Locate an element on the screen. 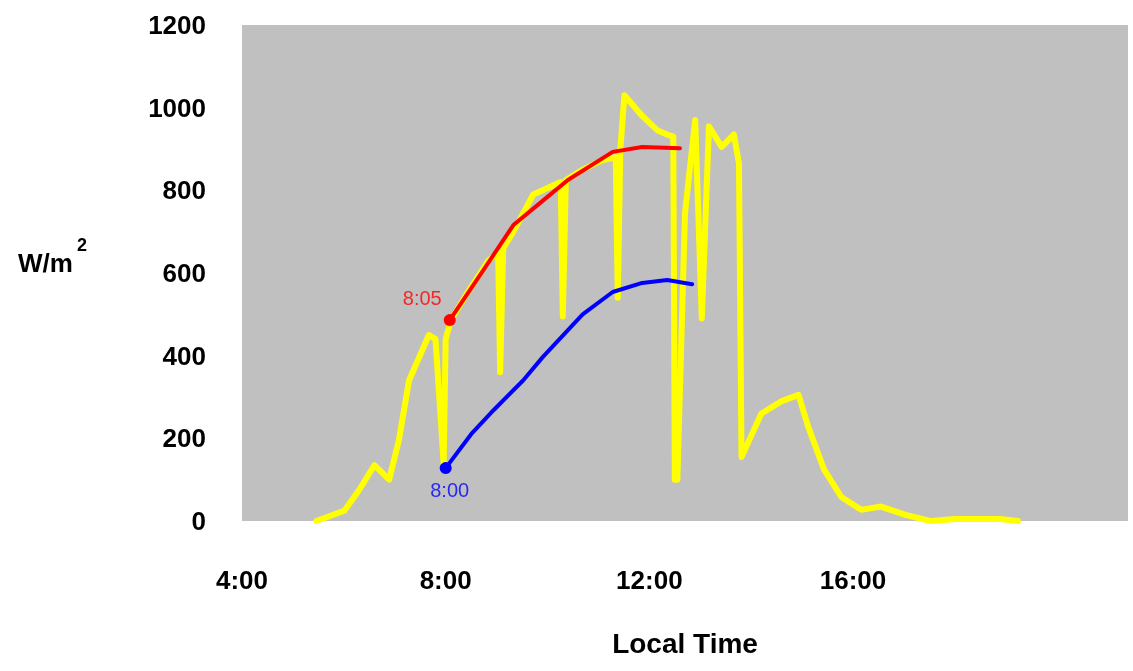 The image size is (1133, 671). x-tick-label: 16:00 is located at coordinates (853, 580).